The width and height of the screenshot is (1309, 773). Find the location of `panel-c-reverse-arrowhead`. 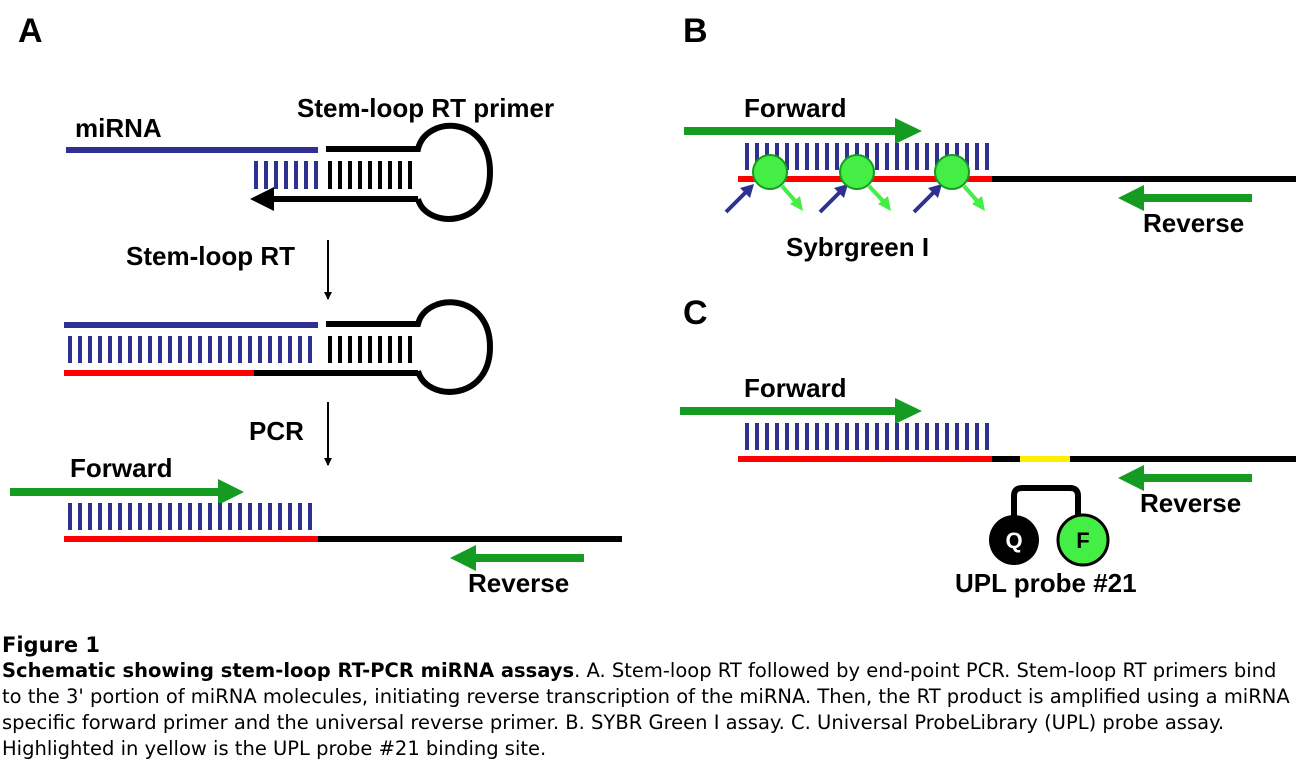

panel-c-reverse-arrowhead is located at coordinates (1131, 478).